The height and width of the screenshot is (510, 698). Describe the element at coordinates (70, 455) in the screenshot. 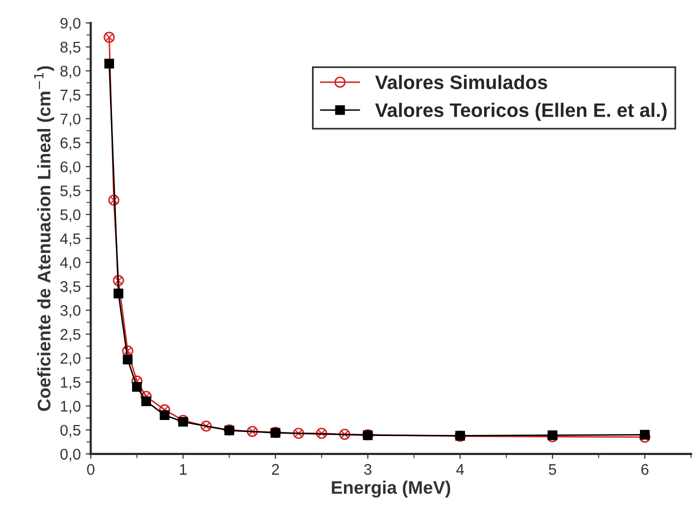

I see `y-tick-label: 0,0` at that location.